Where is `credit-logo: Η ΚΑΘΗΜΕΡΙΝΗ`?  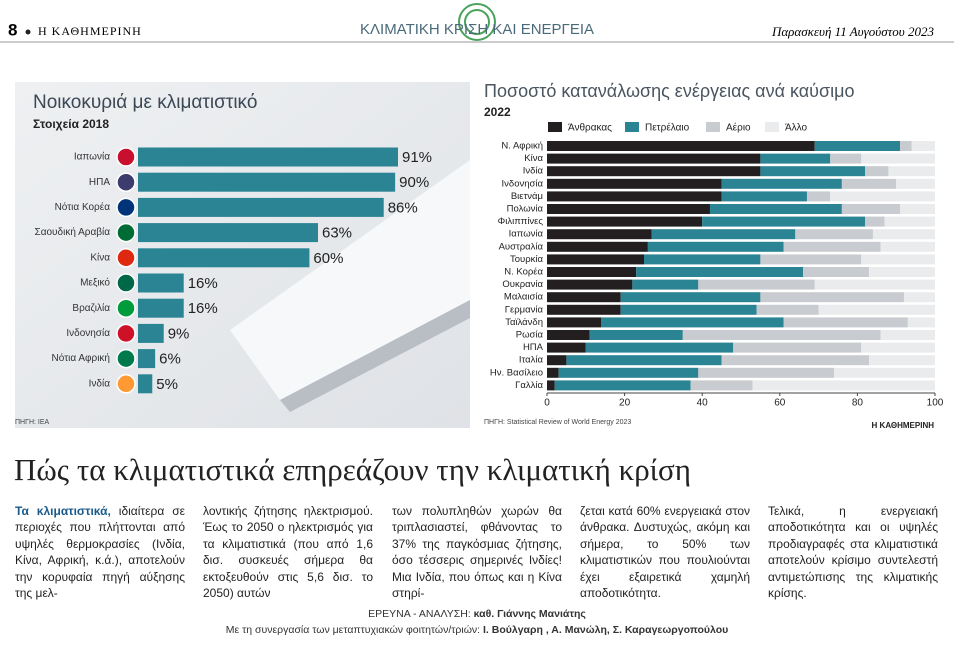
credit-logo: Η ΚΑΘΗΜΕΡΙΝΗ is located at coordinates (903, 425).